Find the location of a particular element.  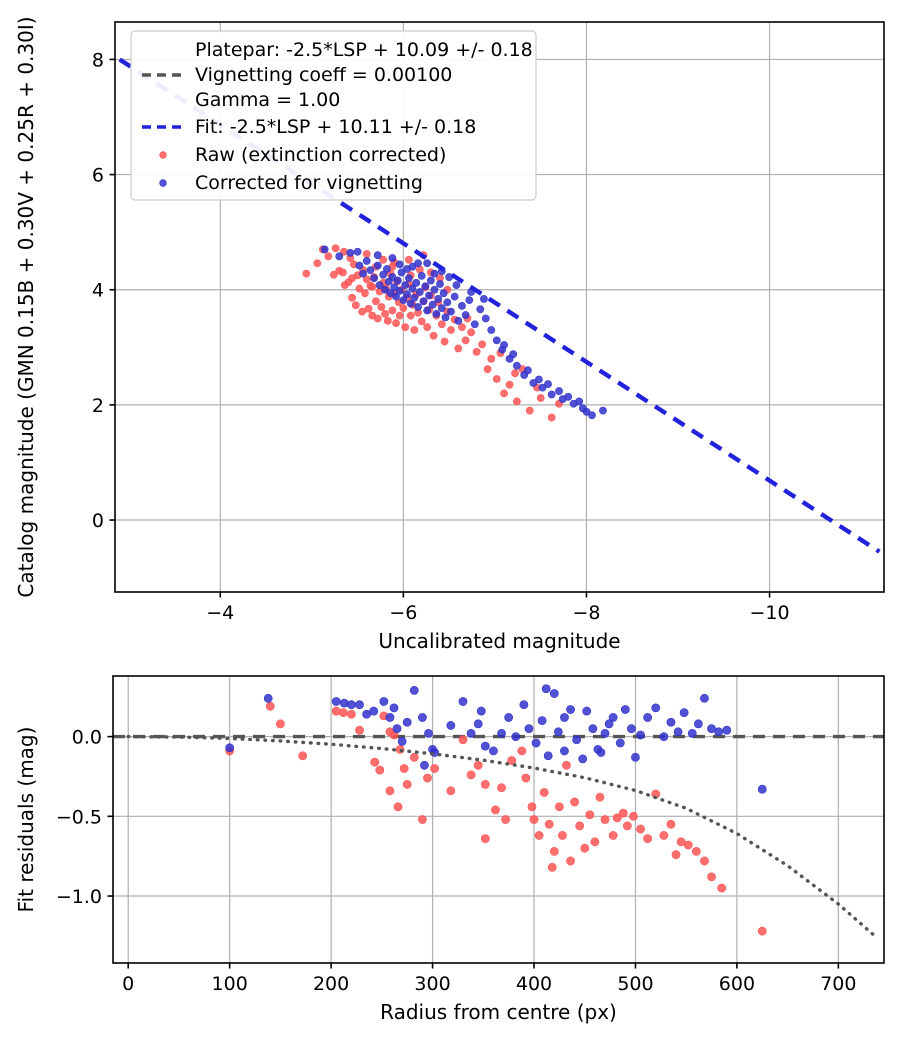

xtick-label: −4 is located at coordinates (220, 613).